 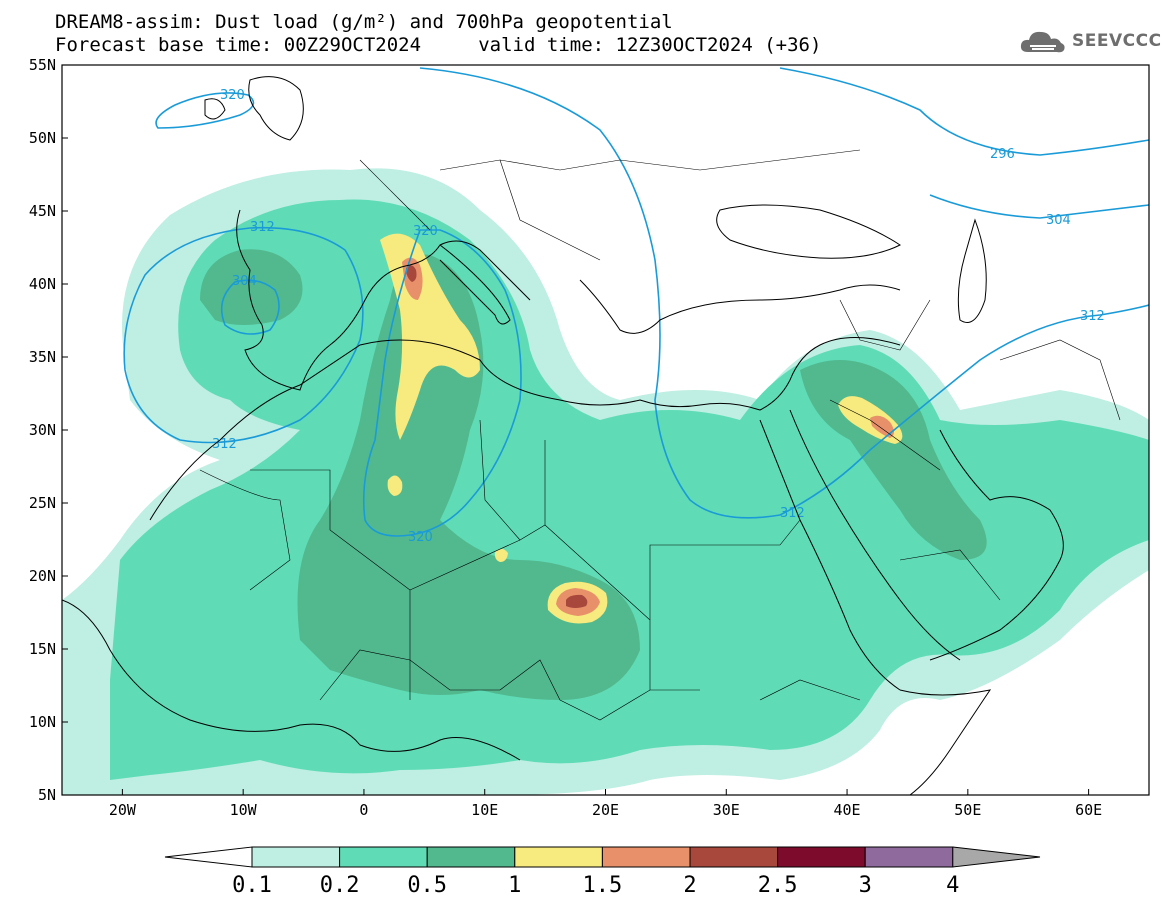 What do you see at coordinates (1088, 810) in the screenshot?
I see `longitude-tick-label: 60E` at bounding box center [1088, 810].